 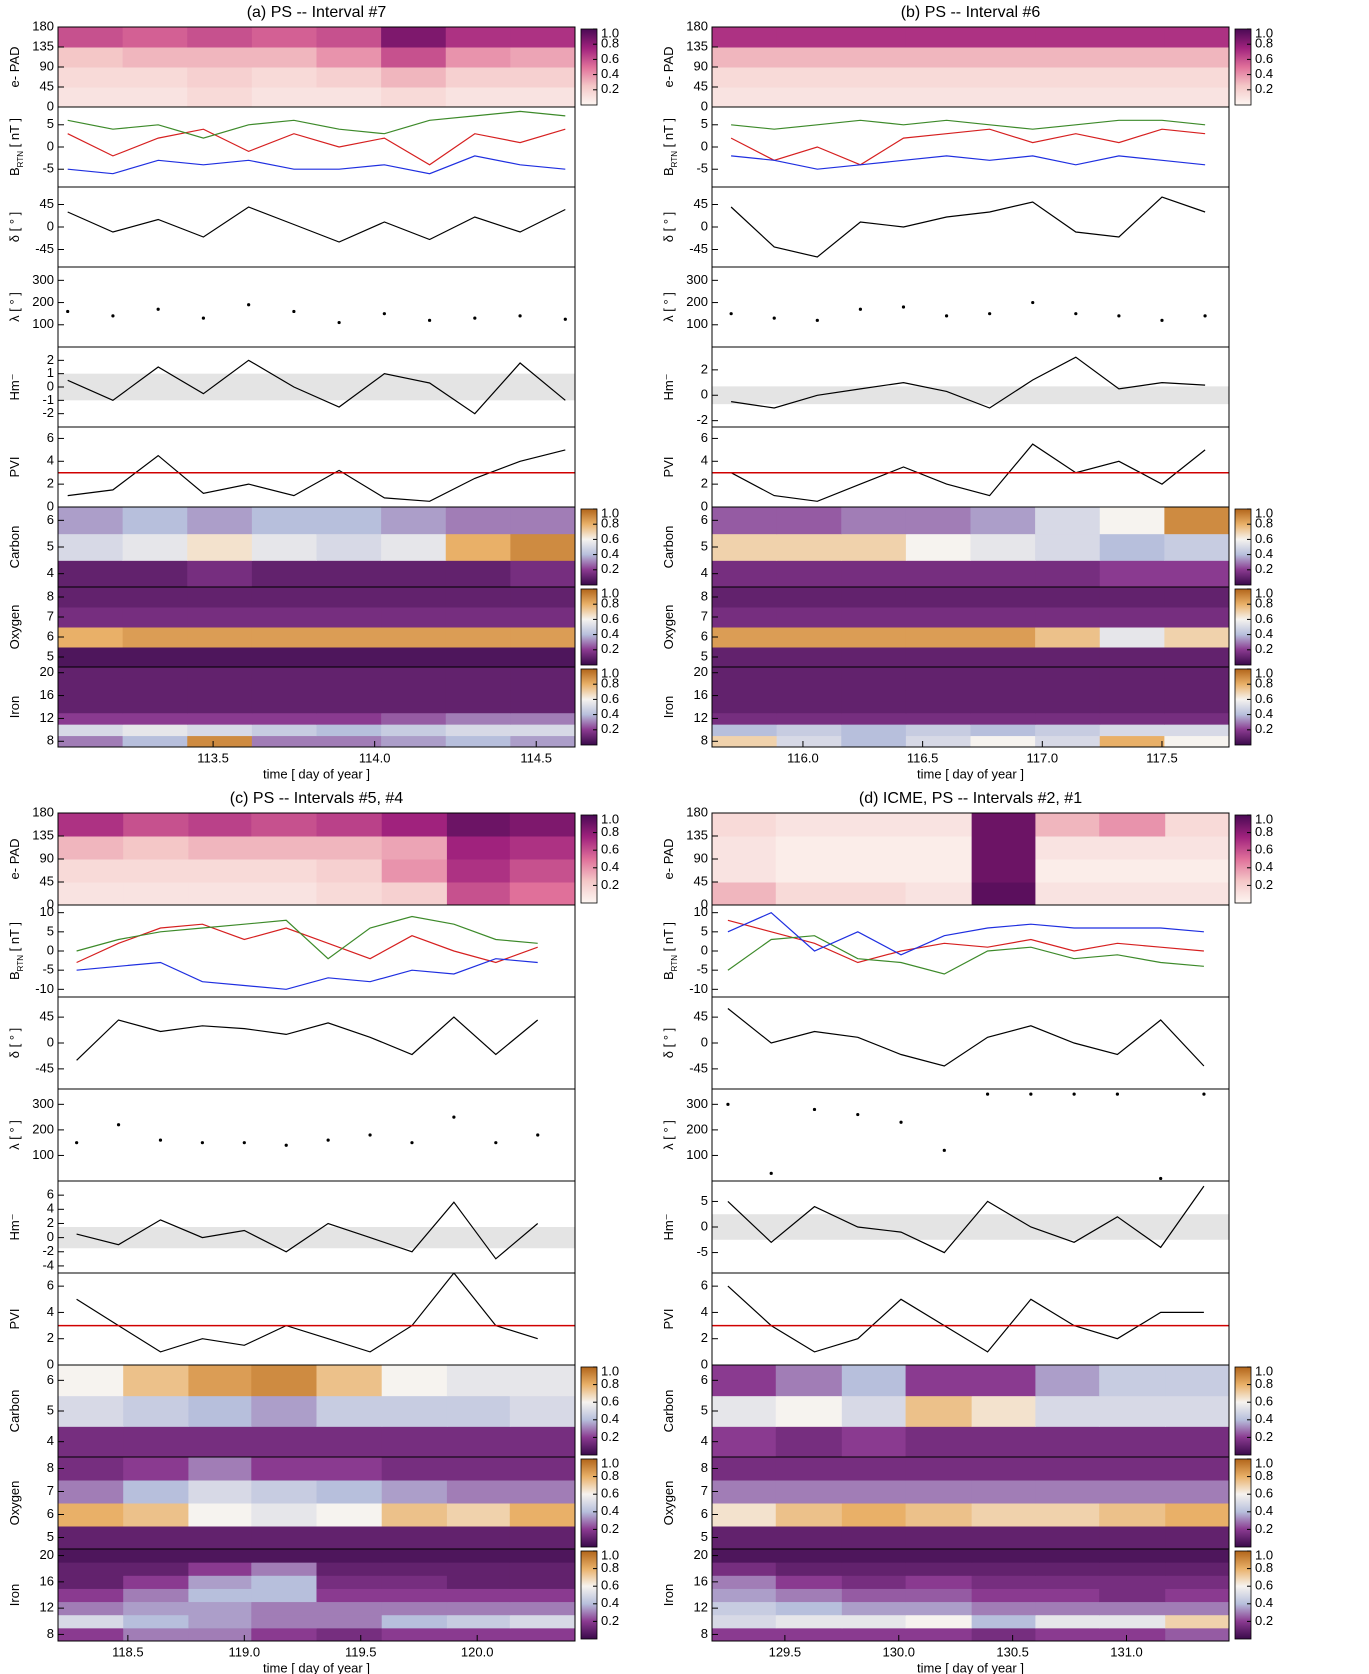 What do you see at coordinates (668, 1135) in the screenshot?
I see `y-axis-label: λ [ ° ]` at bounding box center [668, 1135].